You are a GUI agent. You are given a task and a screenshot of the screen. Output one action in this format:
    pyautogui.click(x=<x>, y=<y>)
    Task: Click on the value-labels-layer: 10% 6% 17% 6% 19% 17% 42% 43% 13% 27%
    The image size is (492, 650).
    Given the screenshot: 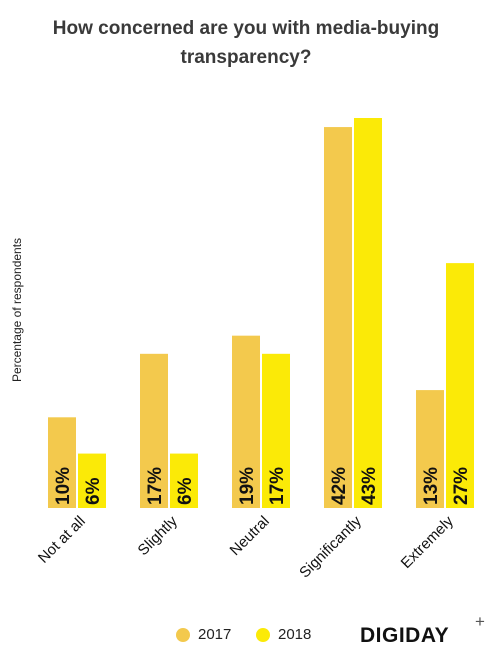 What is the action you would take?
    pyautogui.click(x=262, y=486)
    